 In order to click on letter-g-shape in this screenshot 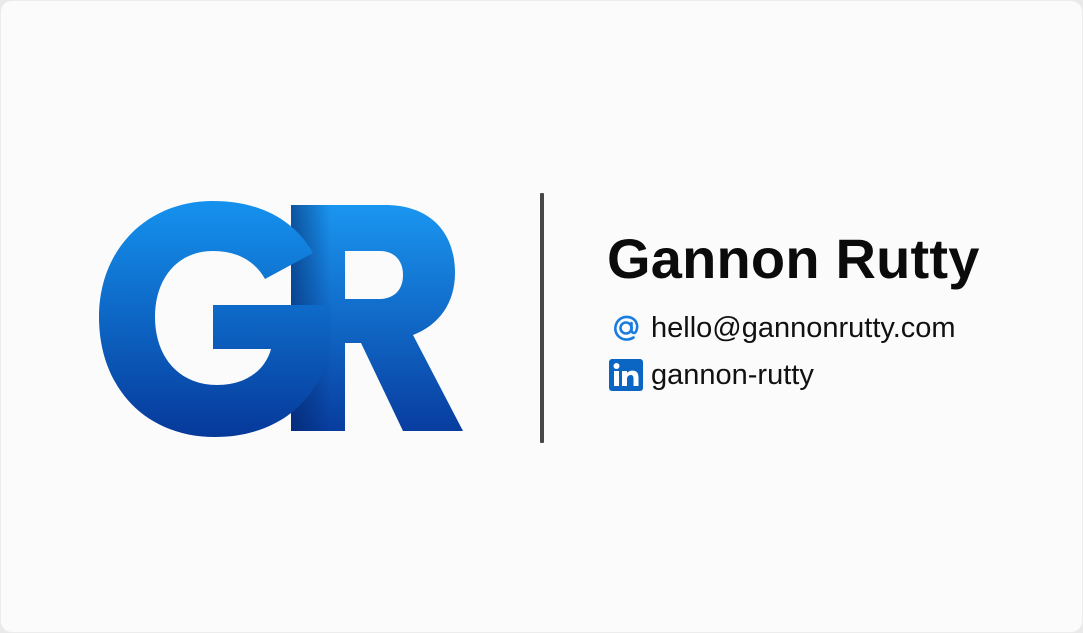, I will do `click(215, 319)`.